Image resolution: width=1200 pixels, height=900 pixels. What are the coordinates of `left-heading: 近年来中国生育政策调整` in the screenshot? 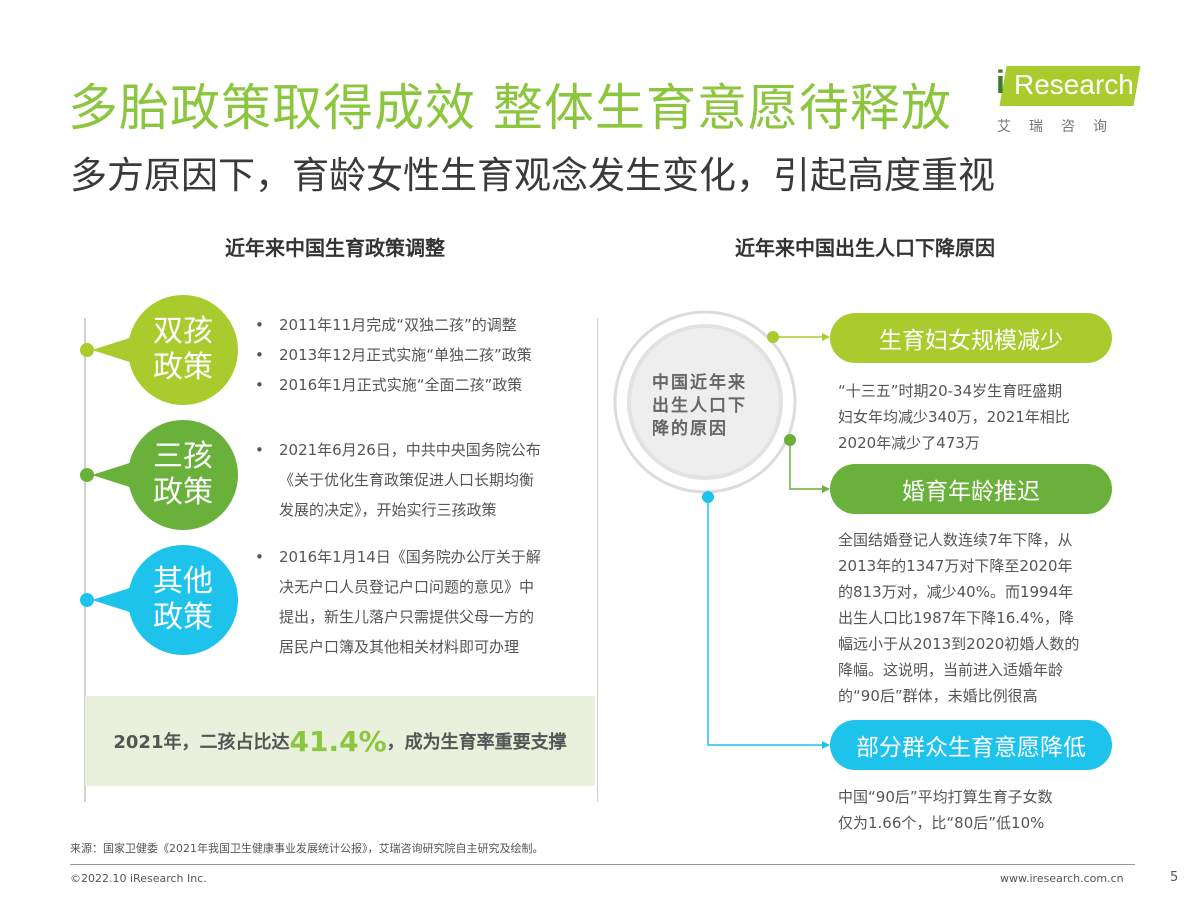 It's located at (335, 248).